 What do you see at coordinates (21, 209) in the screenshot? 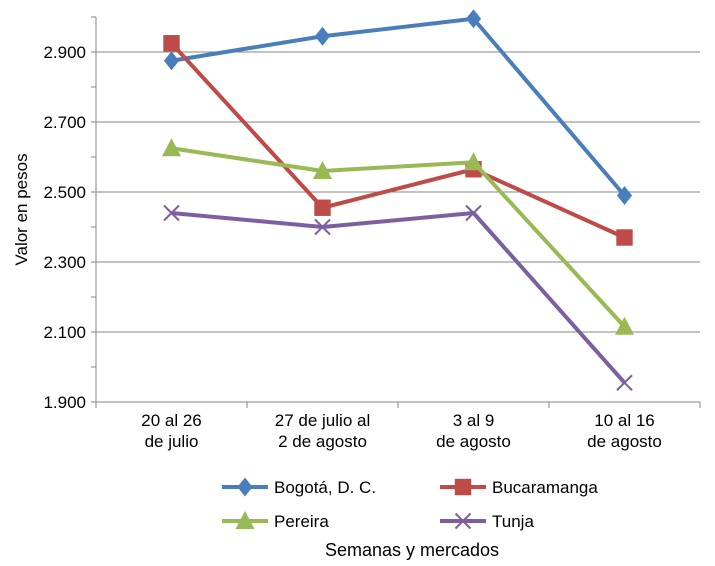
I see `y-axis-label: Valor en pesos` at bounding box center [21, 209].